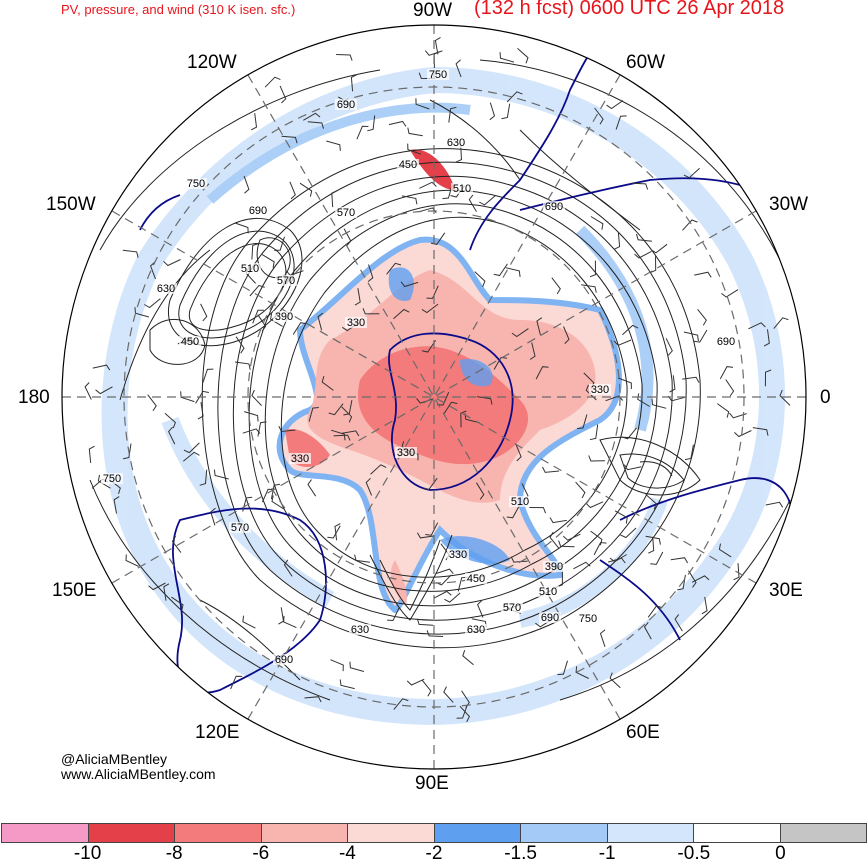  I want to click on contour-label: 390, so click(554, 567).